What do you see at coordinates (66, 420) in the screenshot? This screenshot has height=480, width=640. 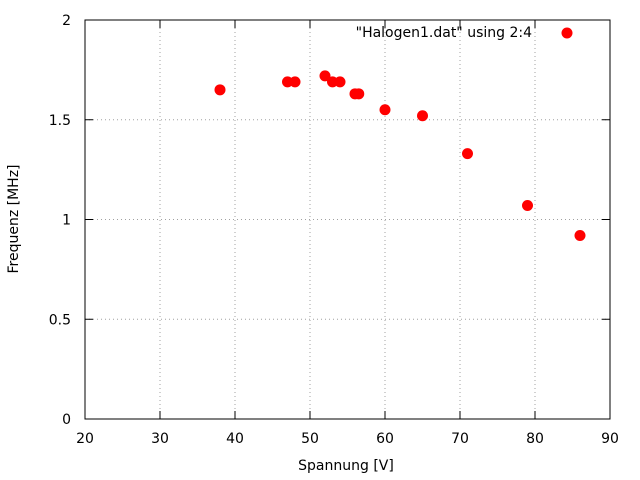 I see `y-tick-label: 0` at bounding box center [66, 420].